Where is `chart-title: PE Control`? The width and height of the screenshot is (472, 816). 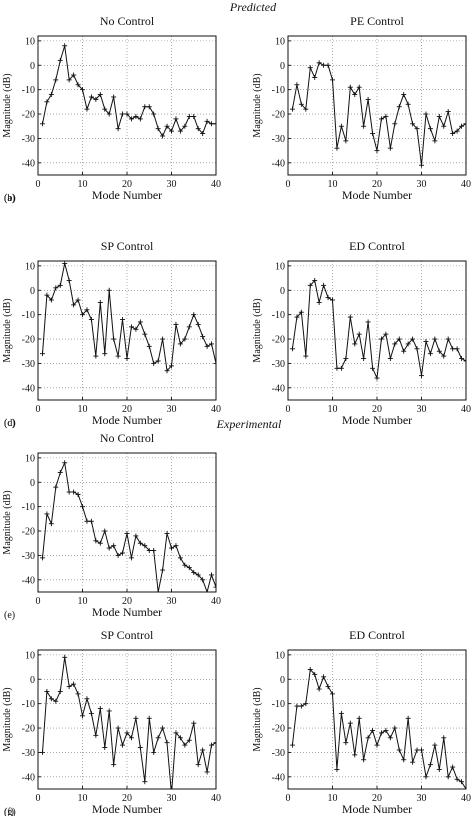 chart-title: PE Control is located at coordinates (377, 21).